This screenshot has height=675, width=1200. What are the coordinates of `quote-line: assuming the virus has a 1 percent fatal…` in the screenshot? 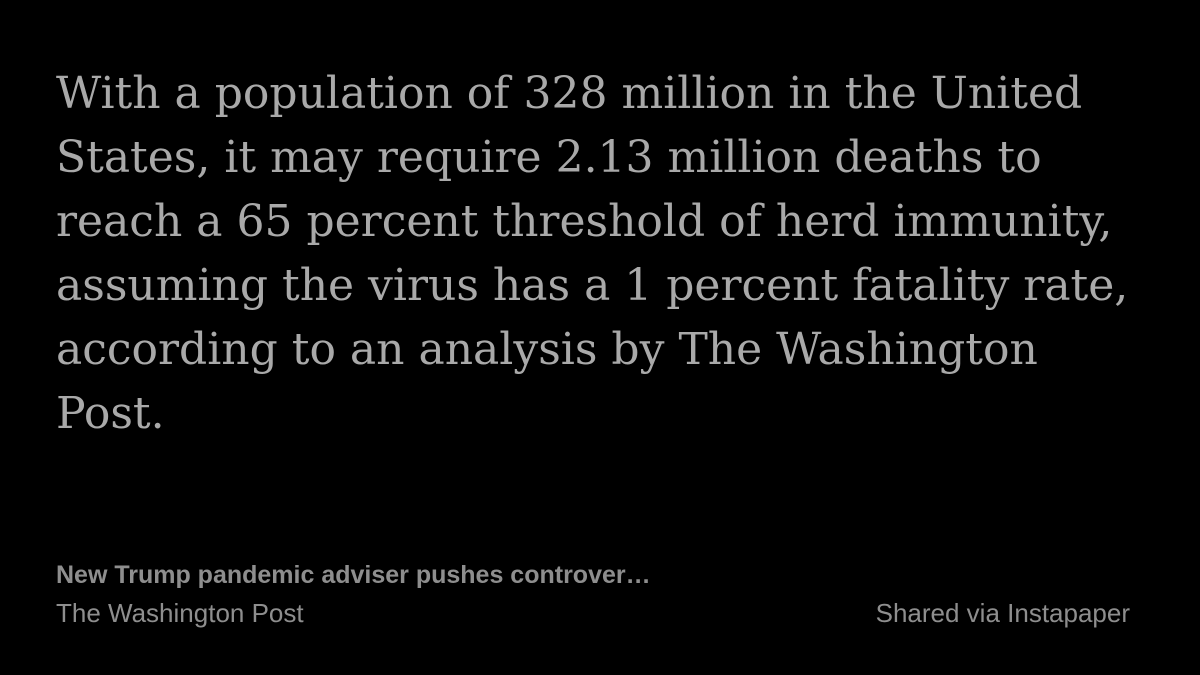 It's located at (592, 285).